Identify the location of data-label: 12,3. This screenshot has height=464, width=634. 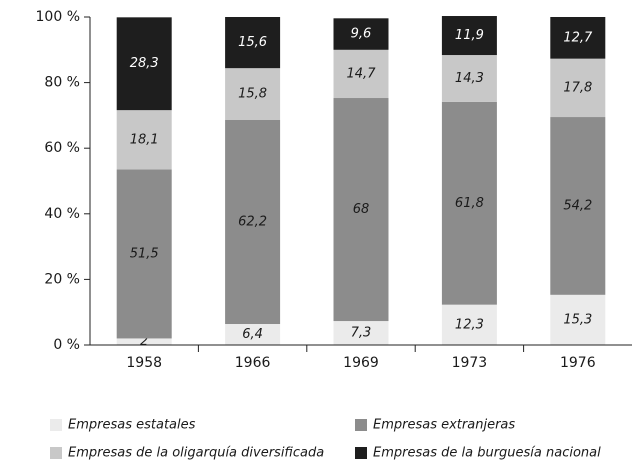
(469, 324).